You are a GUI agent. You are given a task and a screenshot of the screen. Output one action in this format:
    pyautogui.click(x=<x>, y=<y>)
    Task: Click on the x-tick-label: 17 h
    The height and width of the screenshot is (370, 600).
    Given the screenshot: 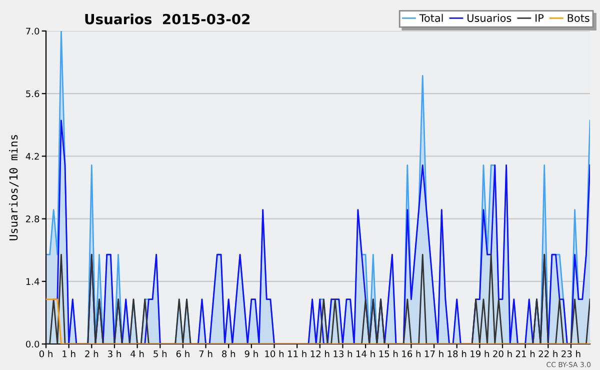 What is the action you would take?
    pyautogui.click(x=434, y=354)
    